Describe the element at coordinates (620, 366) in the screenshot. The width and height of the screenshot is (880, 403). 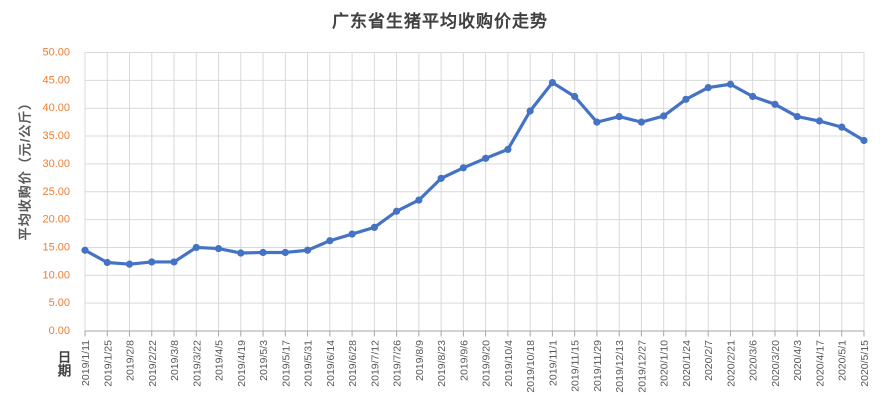
I see `x-tick-label: 2019/12/13` at that location.